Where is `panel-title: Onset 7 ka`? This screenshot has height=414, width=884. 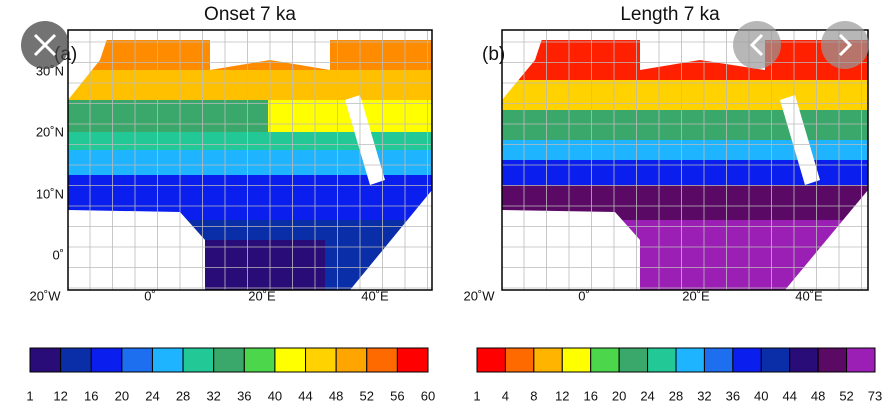
panel-title: Onset 7 ka is located at coordinates (250, 14).